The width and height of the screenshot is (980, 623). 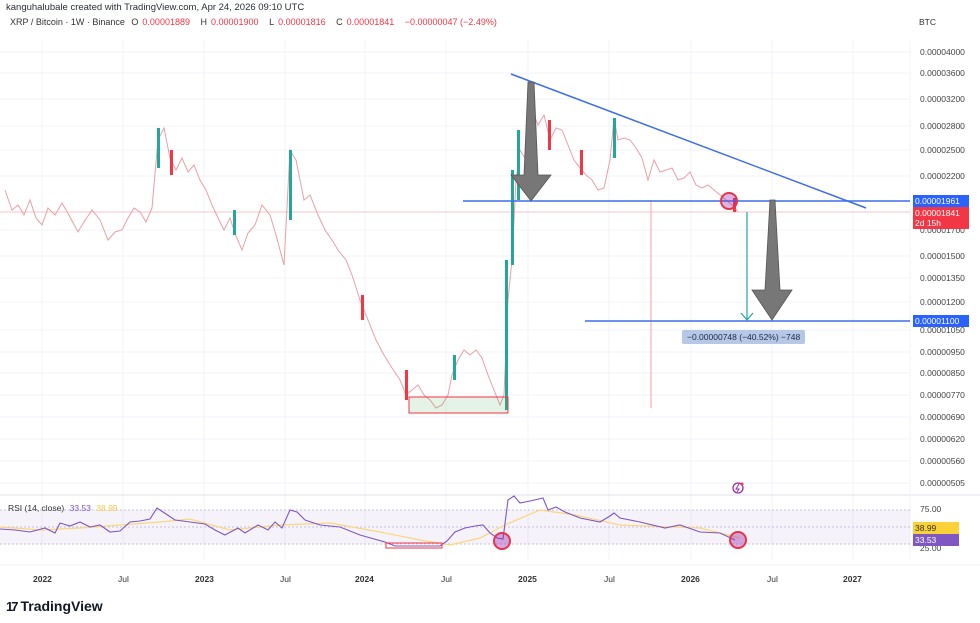 What do you see at coordinates (942, 373) in the screenshot?
I see `svg-text: 0.00000850` at bounding box center [942, 373].